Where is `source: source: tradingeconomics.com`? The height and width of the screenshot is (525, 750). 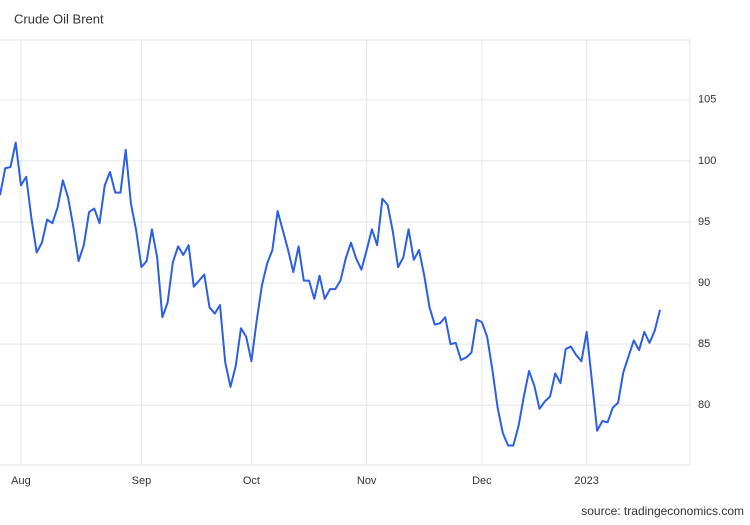
source: source: tradingeconomics.com is located at coordinates (662, 511).